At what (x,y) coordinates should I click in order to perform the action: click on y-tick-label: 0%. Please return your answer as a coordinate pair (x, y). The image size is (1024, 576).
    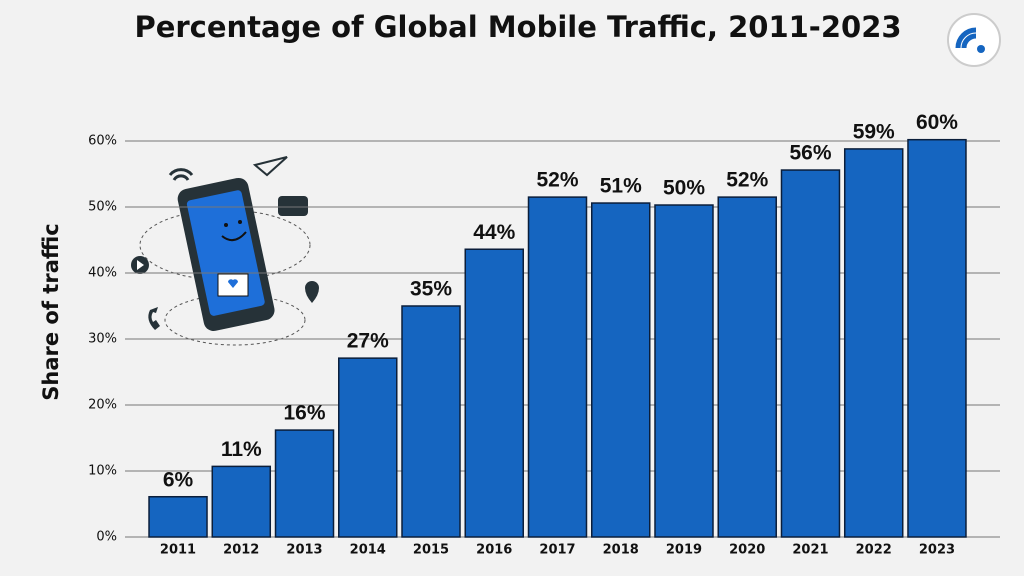
    Looking at the image, I should click on (106, 537).